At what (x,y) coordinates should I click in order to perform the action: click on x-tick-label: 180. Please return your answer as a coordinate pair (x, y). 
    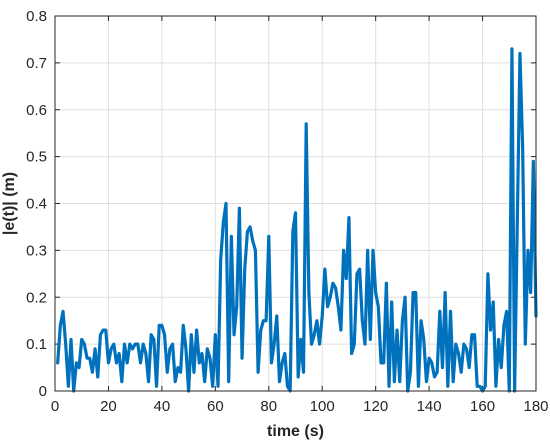
    Looking at the image, I should click on (535, 406).